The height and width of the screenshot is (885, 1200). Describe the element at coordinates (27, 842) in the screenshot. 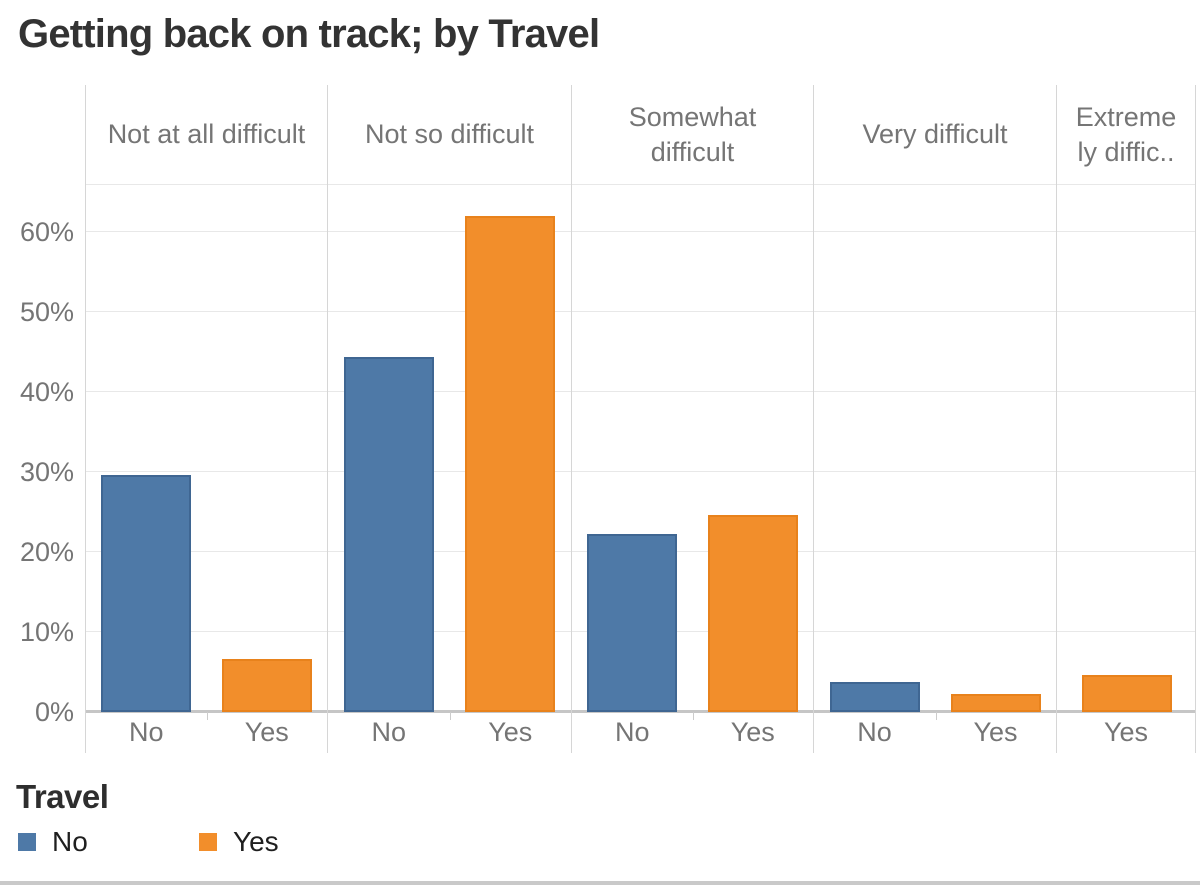

I see `legend-swatch-no-icon` at that location.